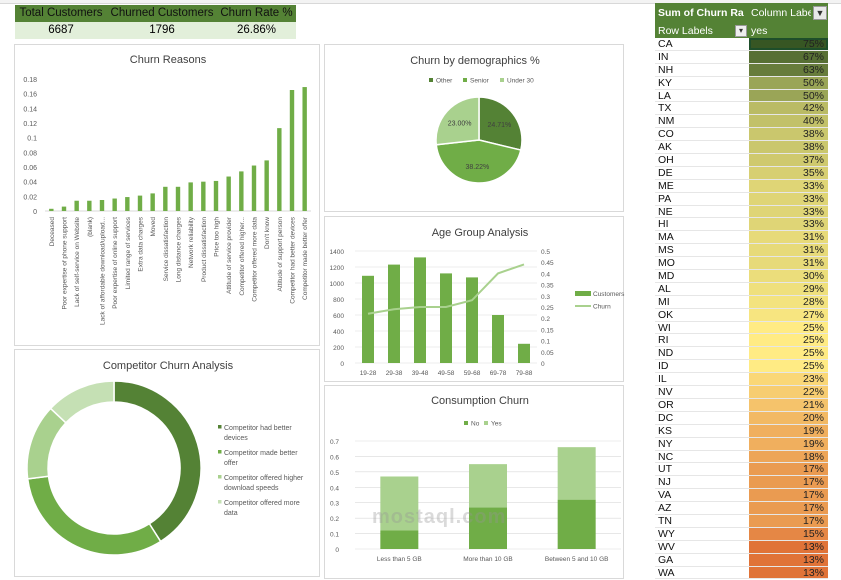  Describe the element at coordinates (788, 276) in the screenshot. I see `churn-rate-cell: 30%` at that location.